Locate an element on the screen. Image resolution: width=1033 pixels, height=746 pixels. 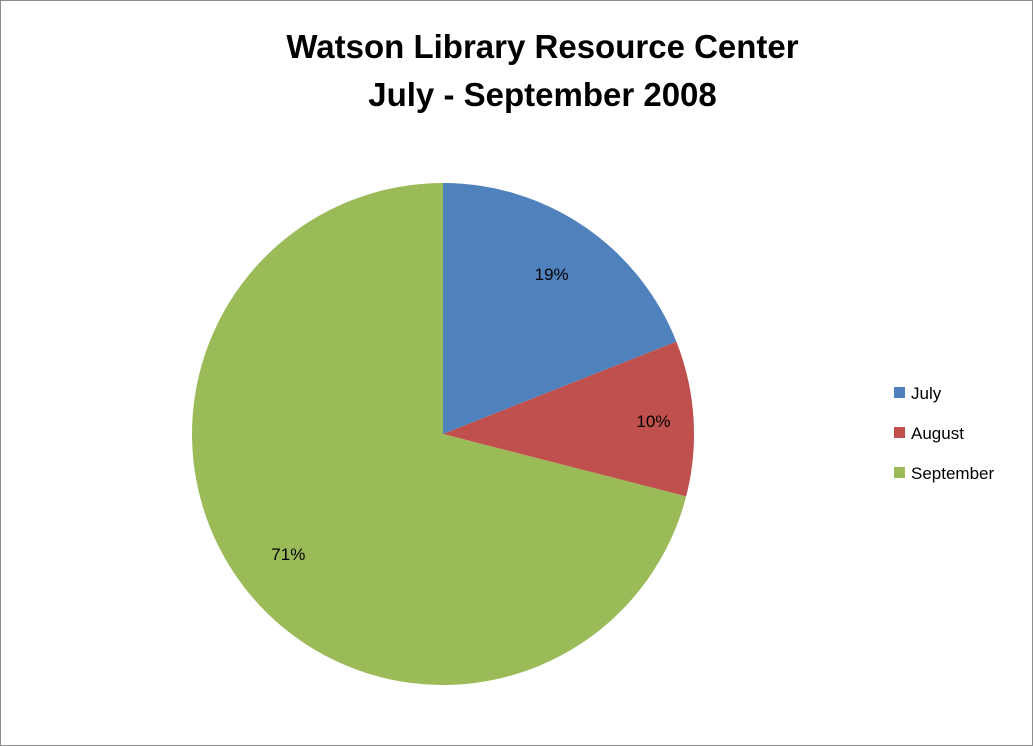
pie-slice-august is located at coordinates (568, 419).